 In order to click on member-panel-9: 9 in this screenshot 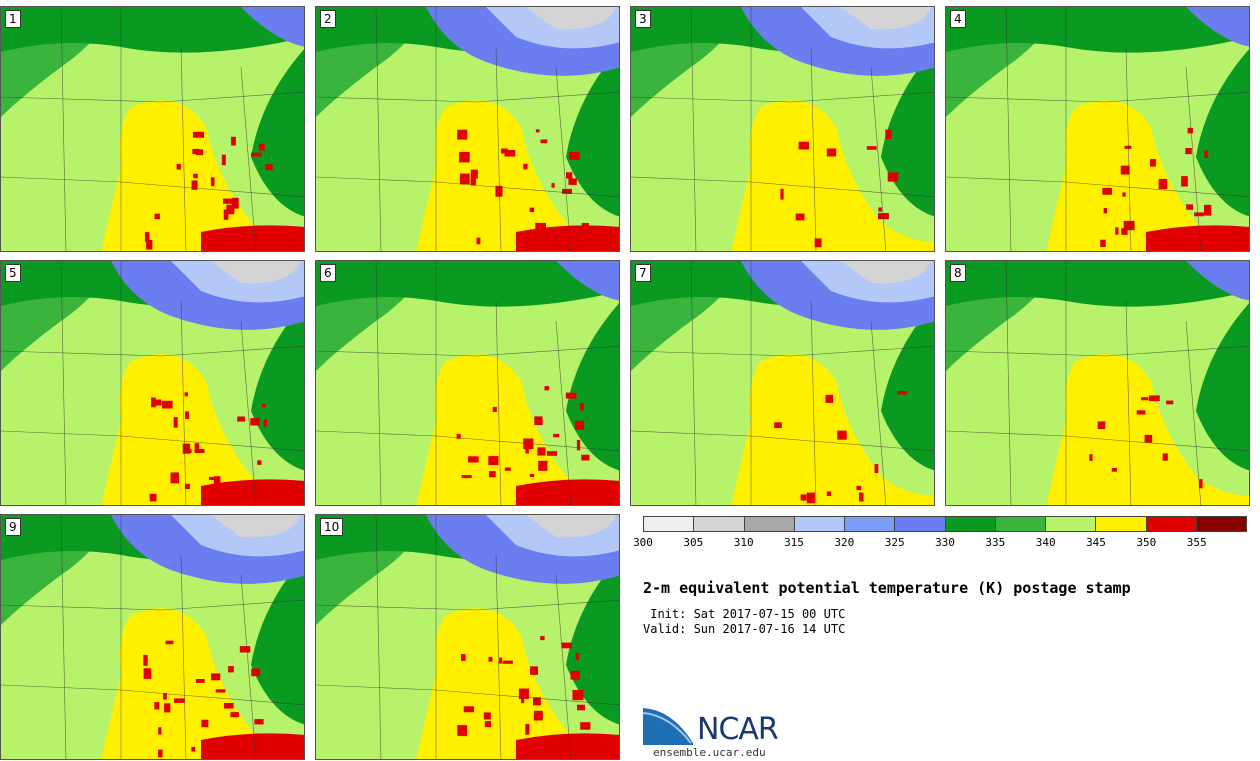, I will do `click(152, 637)`.